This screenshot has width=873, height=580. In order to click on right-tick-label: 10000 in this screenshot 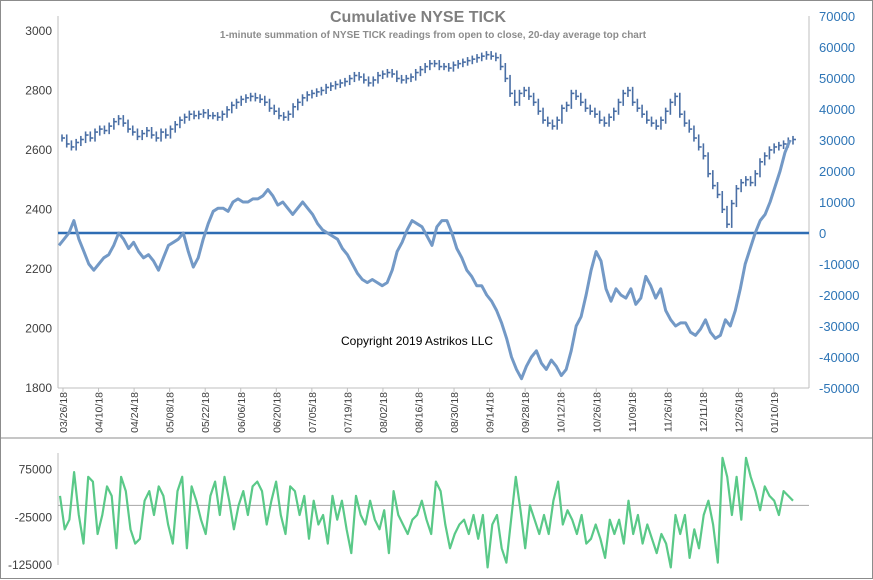, I will do `click(837, 202)`.